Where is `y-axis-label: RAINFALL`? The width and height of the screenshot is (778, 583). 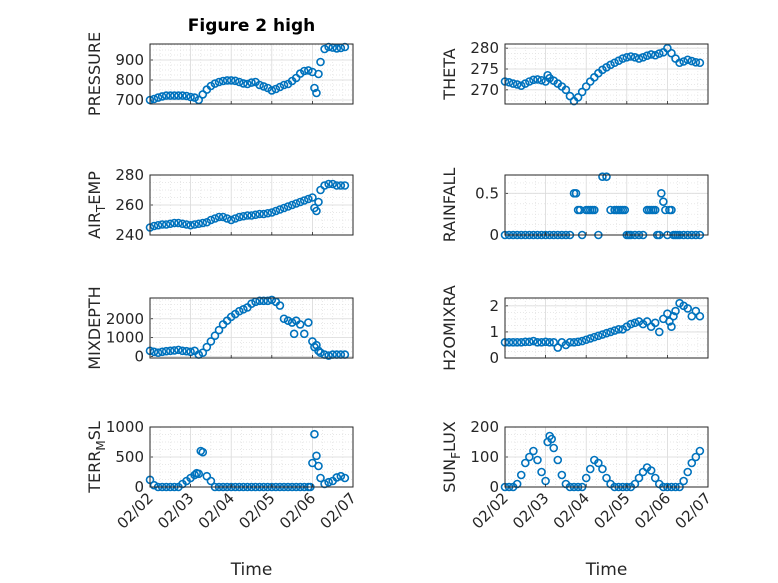 y-axis-label: RAINFALL is located at coordinates (449, 205).